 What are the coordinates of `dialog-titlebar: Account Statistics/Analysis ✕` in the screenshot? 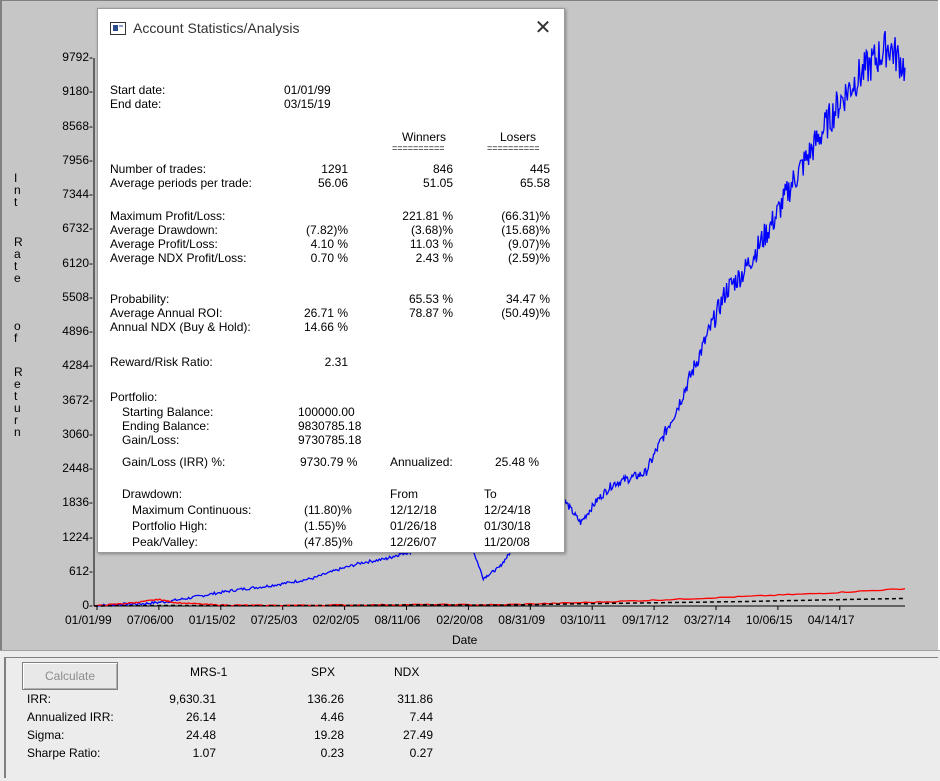 It's located at (331, 28).